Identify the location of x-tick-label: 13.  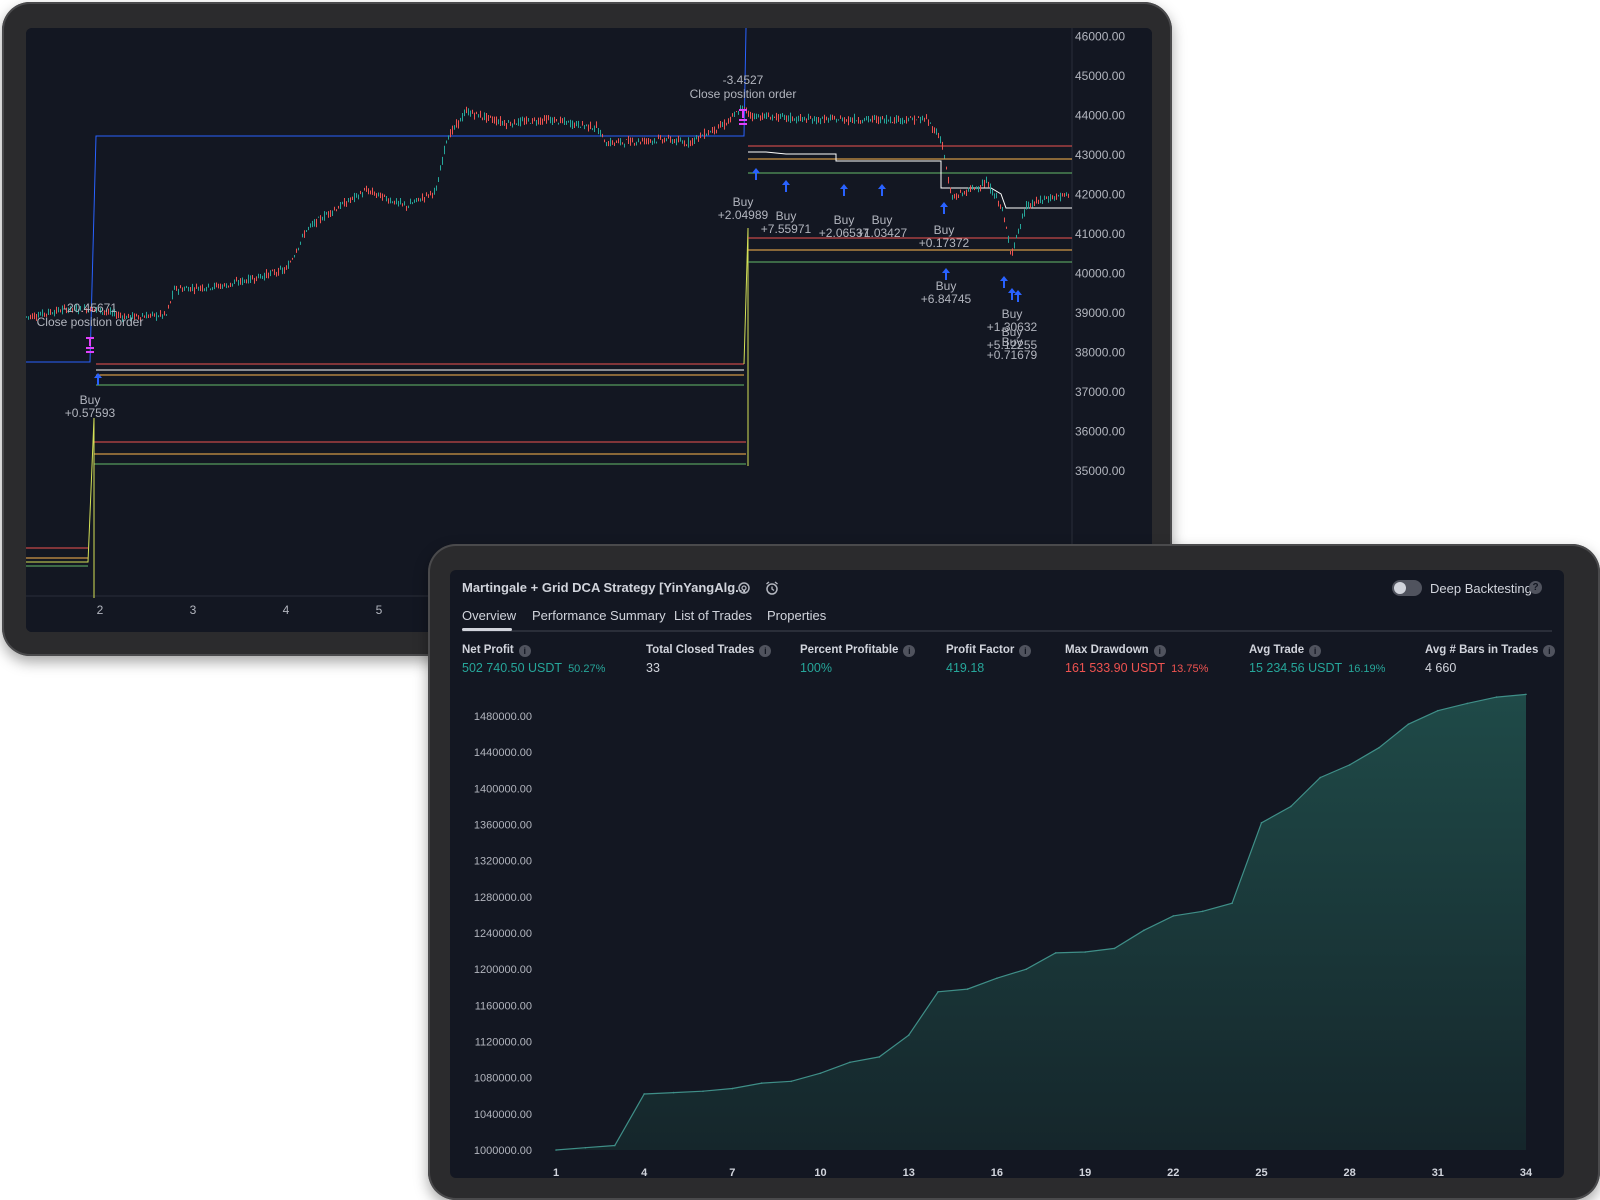
(909, 1172).